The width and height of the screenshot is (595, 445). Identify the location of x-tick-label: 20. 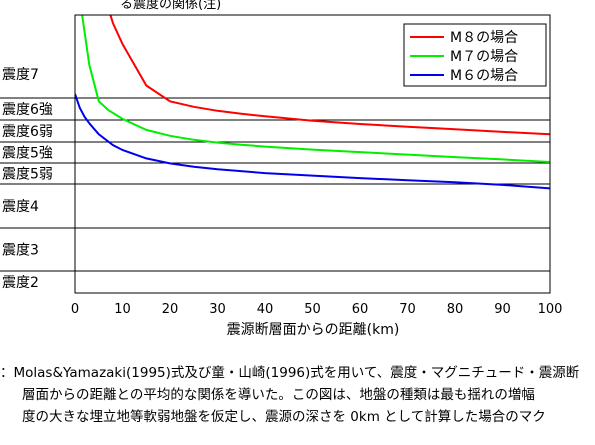
(170, 309).